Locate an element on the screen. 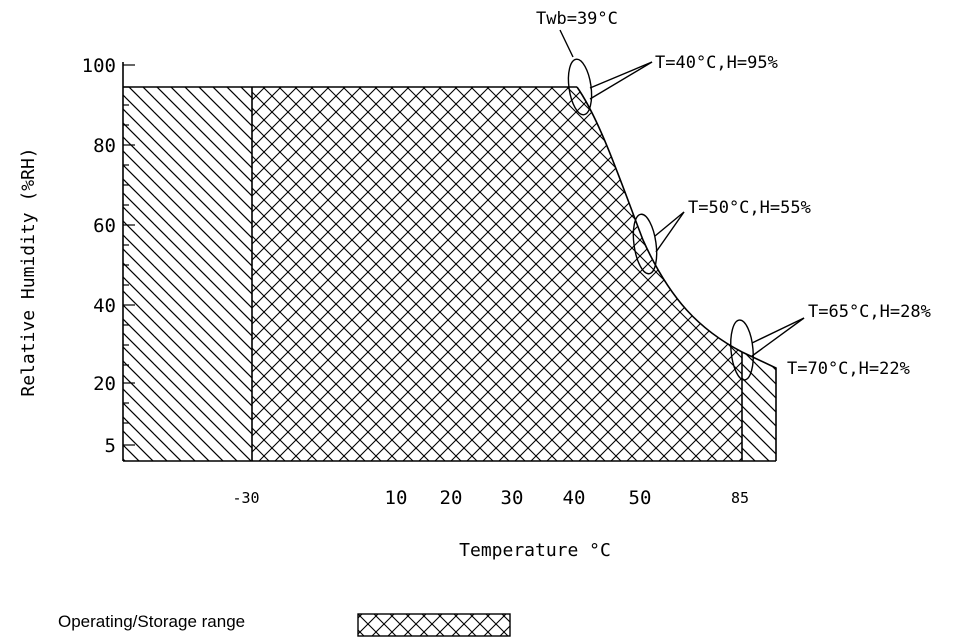  legend-label: Operating/Storage range is located at coordinates (151, 621).